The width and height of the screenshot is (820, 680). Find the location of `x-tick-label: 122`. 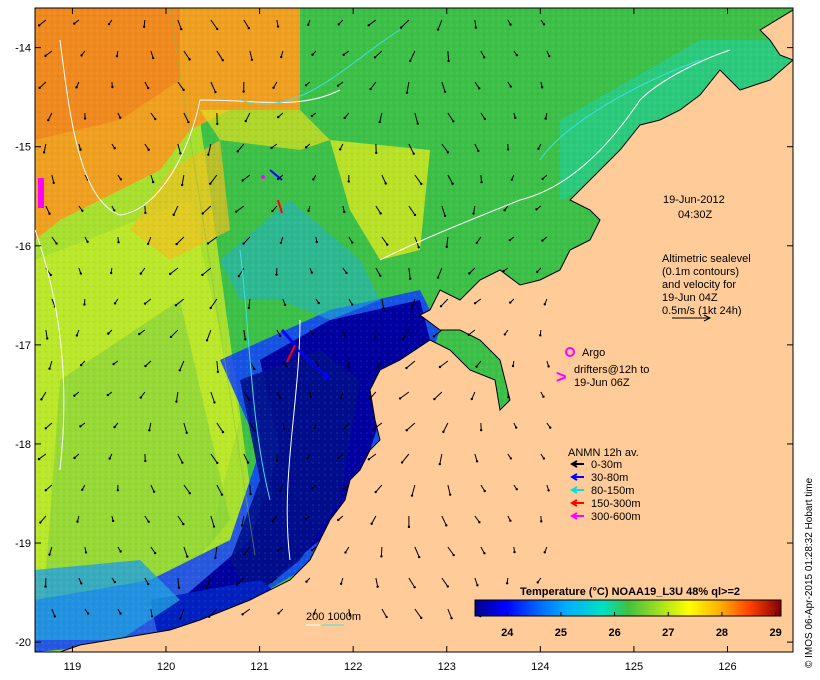

x-tick-label: 122 is located at coordinates (353, 667).